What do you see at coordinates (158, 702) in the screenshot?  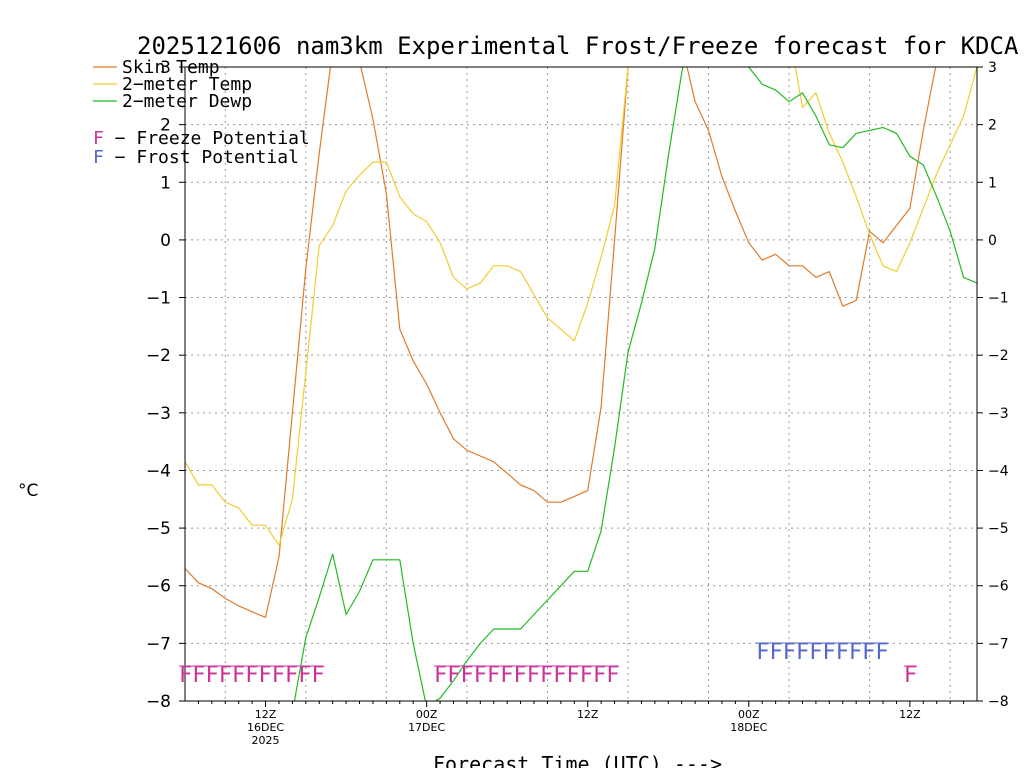 I see `y-tick-label-left: −8` at bounding box center [158, 702].